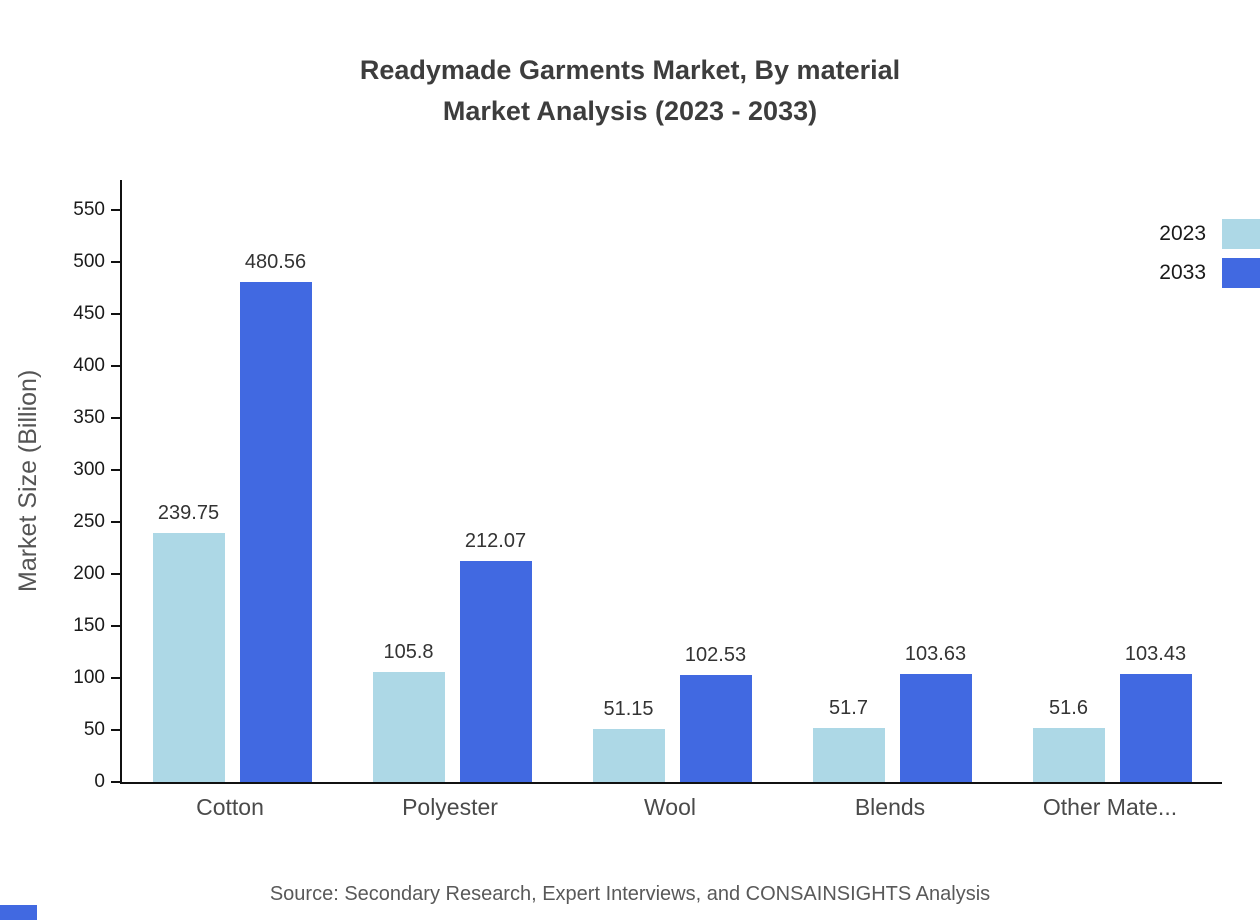 Image resolution: width=1260 pixels, height=920 pixels. I want to click on bar-value-label: 103.63, so click(935, 654).